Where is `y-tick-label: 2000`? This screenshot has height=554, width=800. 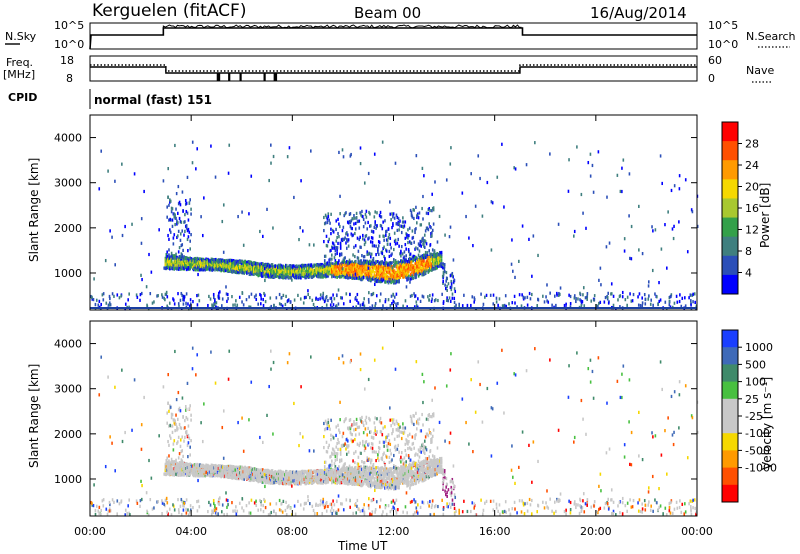 y-tick-label: 2000 is located at coordinates (68, 228).